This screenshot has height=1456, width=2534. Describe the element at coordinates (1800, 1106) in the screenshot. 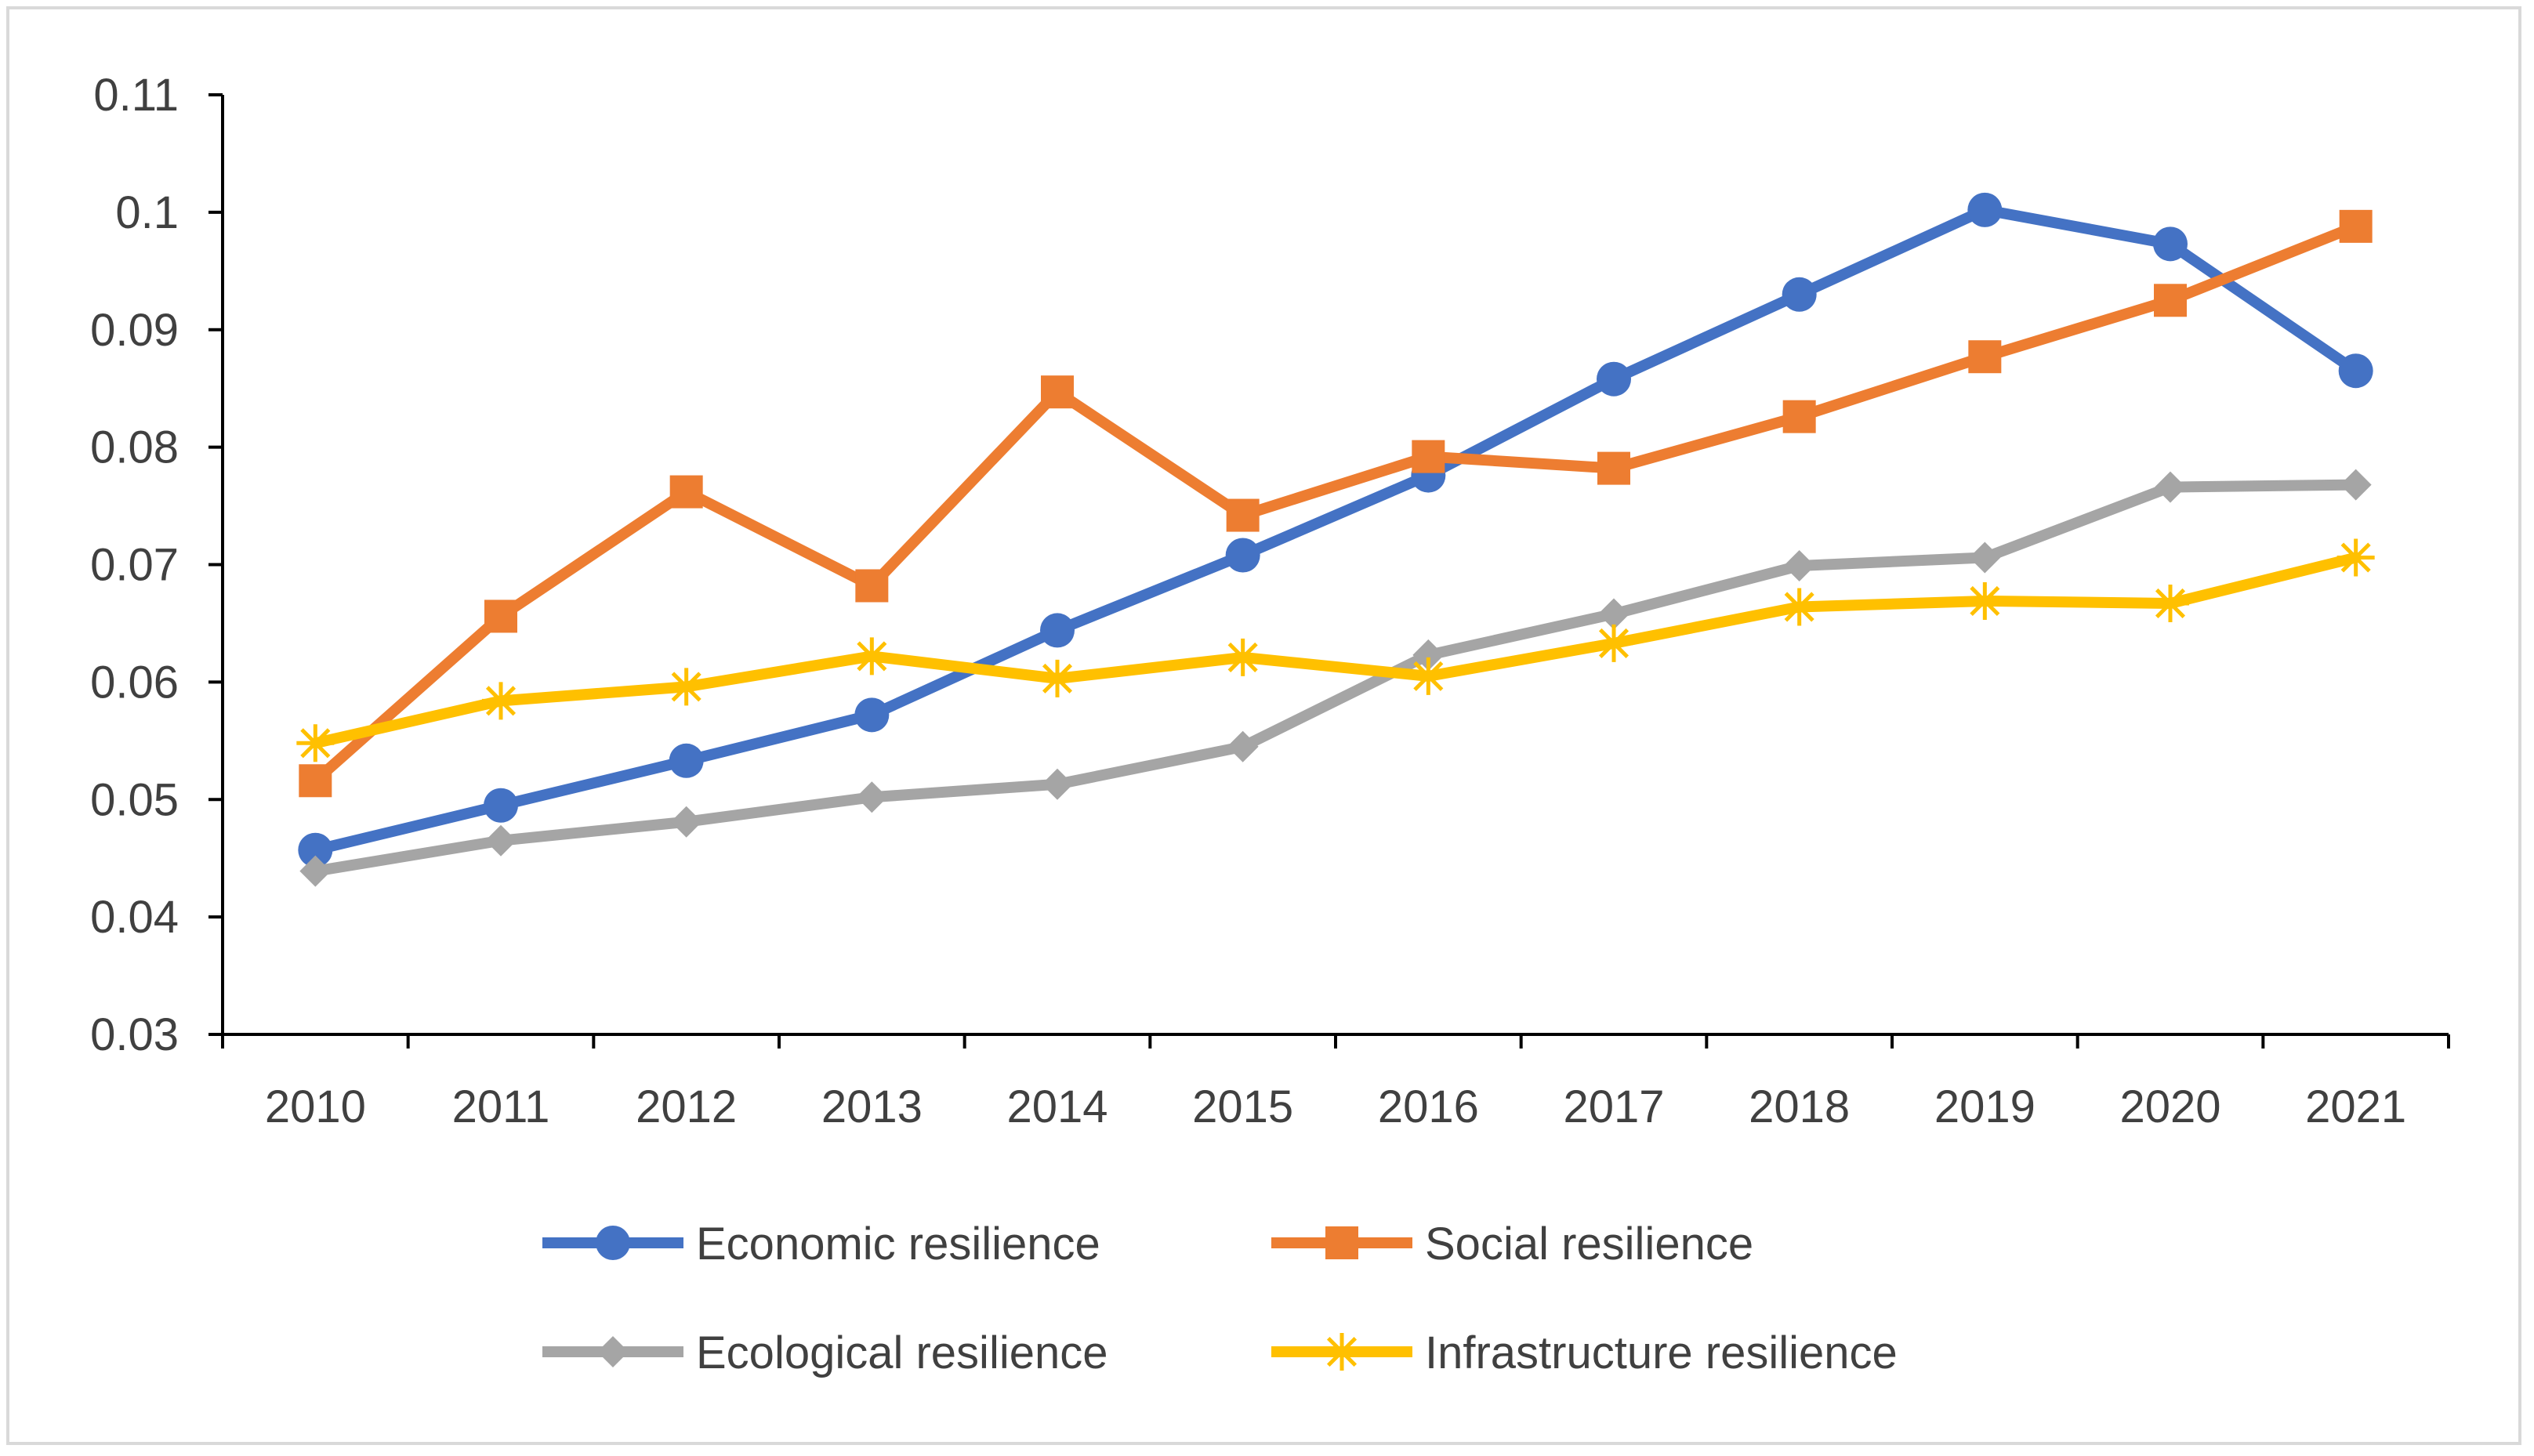

I see `x-tick-label: 2018` at that location.